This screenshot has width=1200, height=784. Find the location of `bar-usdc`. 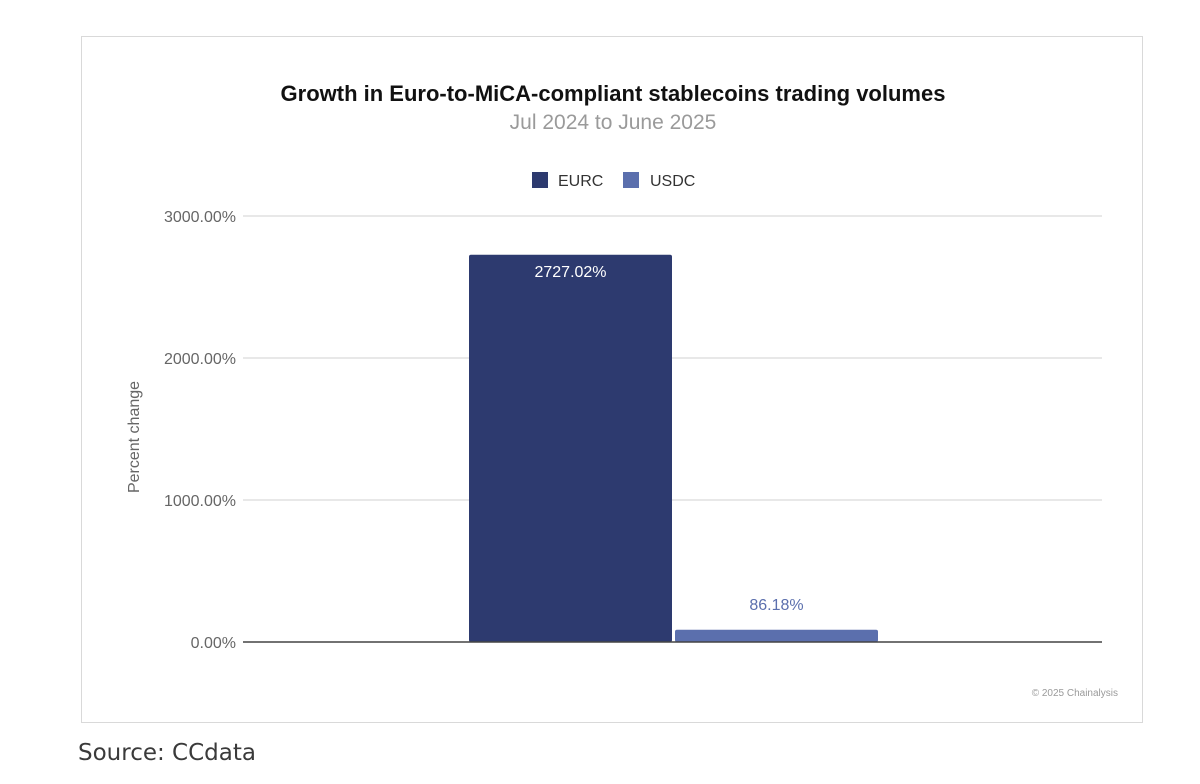

bar-usdc is located at coordinates (776, 635).